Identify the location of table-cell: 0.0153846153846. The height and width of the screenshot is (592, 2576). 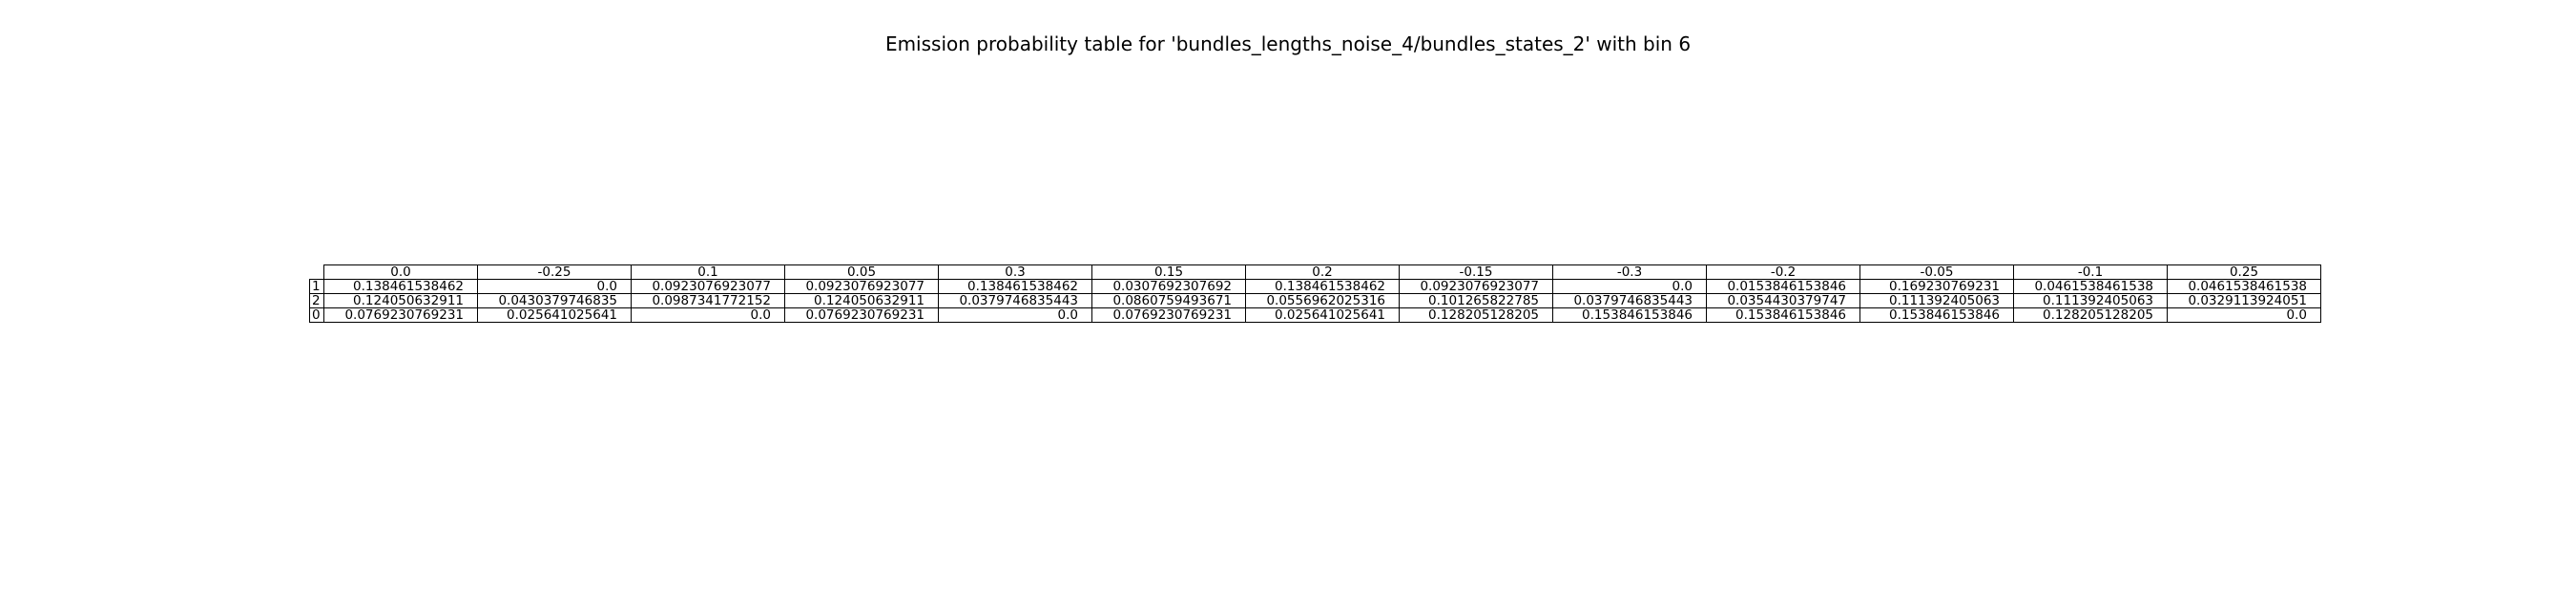
(1783, 286).